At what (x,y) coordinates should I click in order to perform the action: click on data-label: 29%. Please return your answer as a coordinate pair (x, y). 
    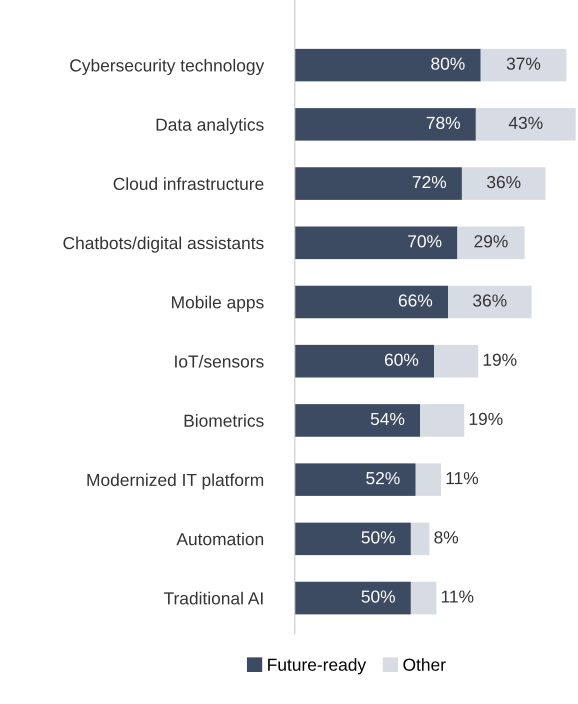
    Looking at the image, I should click on (491, 241).